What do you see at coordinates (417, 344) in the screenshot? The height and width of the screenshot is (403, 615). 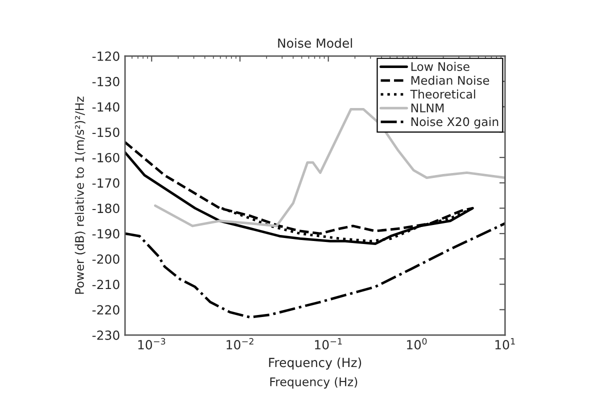 I see `x-tick-label: 10$^{0}$` at bounding box center [417, 344].